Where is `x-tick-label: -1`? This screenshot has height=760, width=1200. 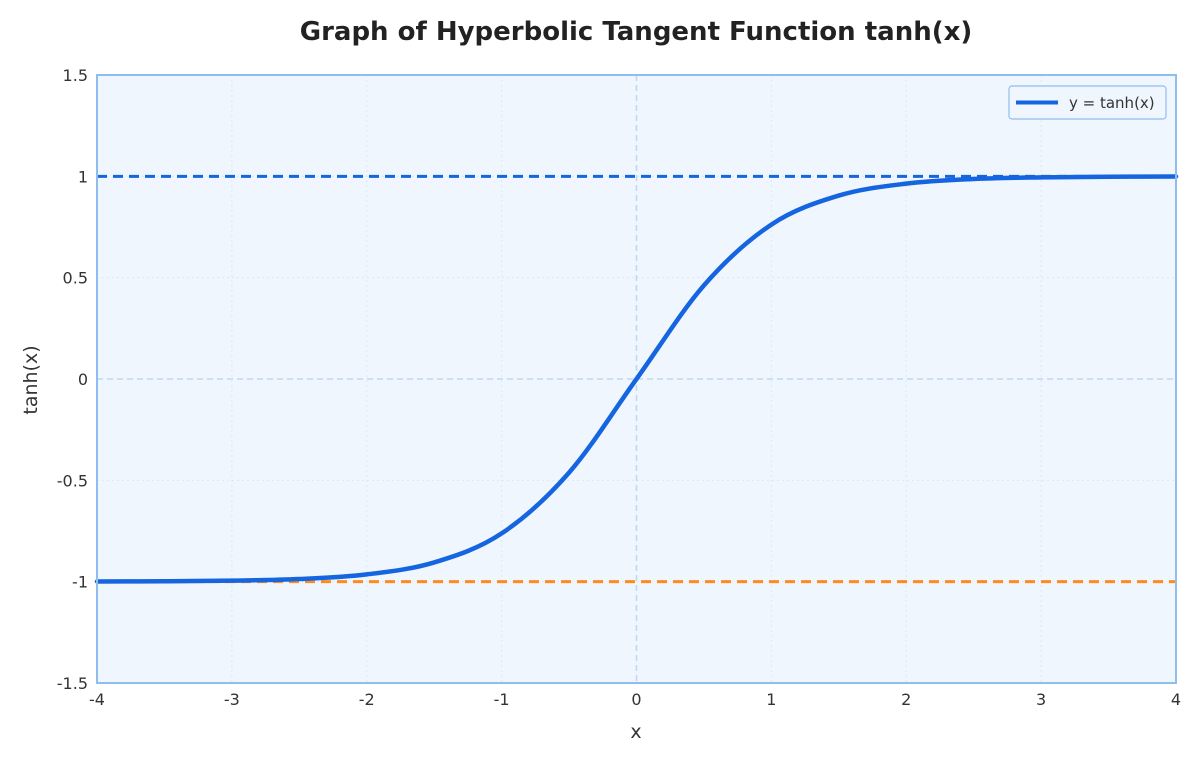
x-tick-label: -1 is located at coordinates (502, 699).